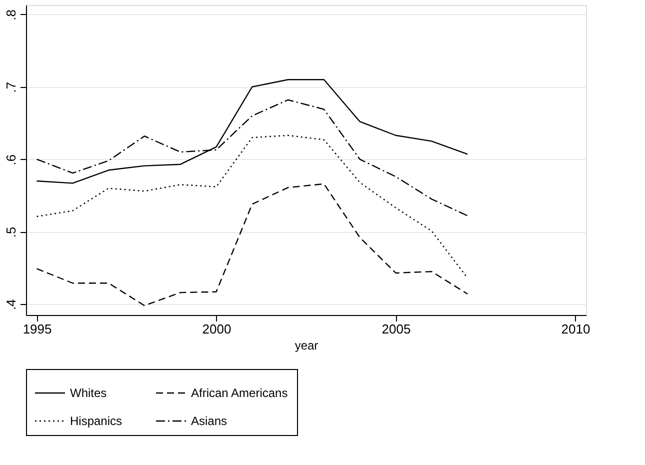 The width and height of the screenshot is (645, 465). What do you see at coordinates (306, 345) in the screenshot?
I see `x-axis-title: year` at bounding box center [306, 345].